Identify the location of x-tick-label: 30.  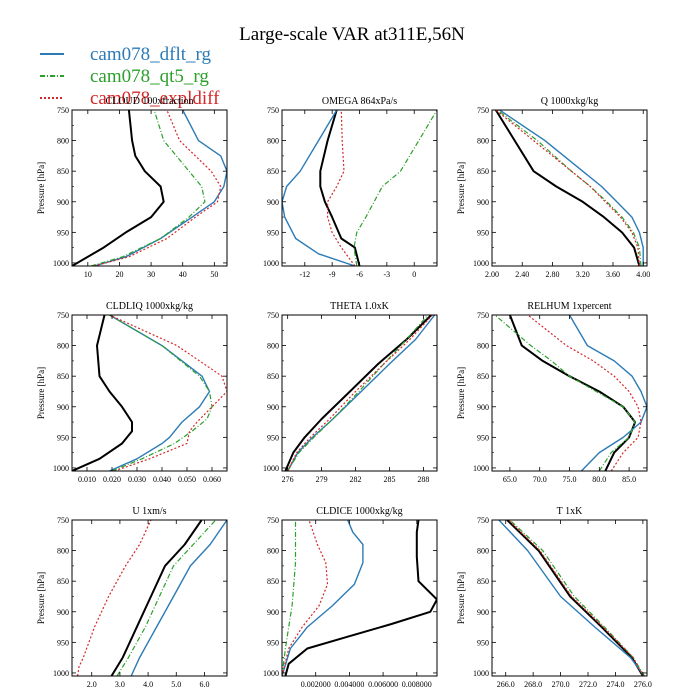
(151, 274).